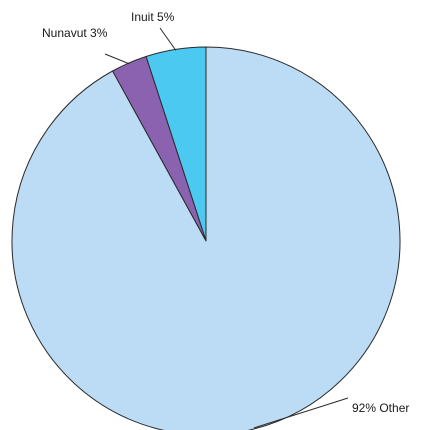  What do you see at coordinates (168, 39) in the screenshot?
I see `leader-line-inuit` at bounding box center [168, 39].